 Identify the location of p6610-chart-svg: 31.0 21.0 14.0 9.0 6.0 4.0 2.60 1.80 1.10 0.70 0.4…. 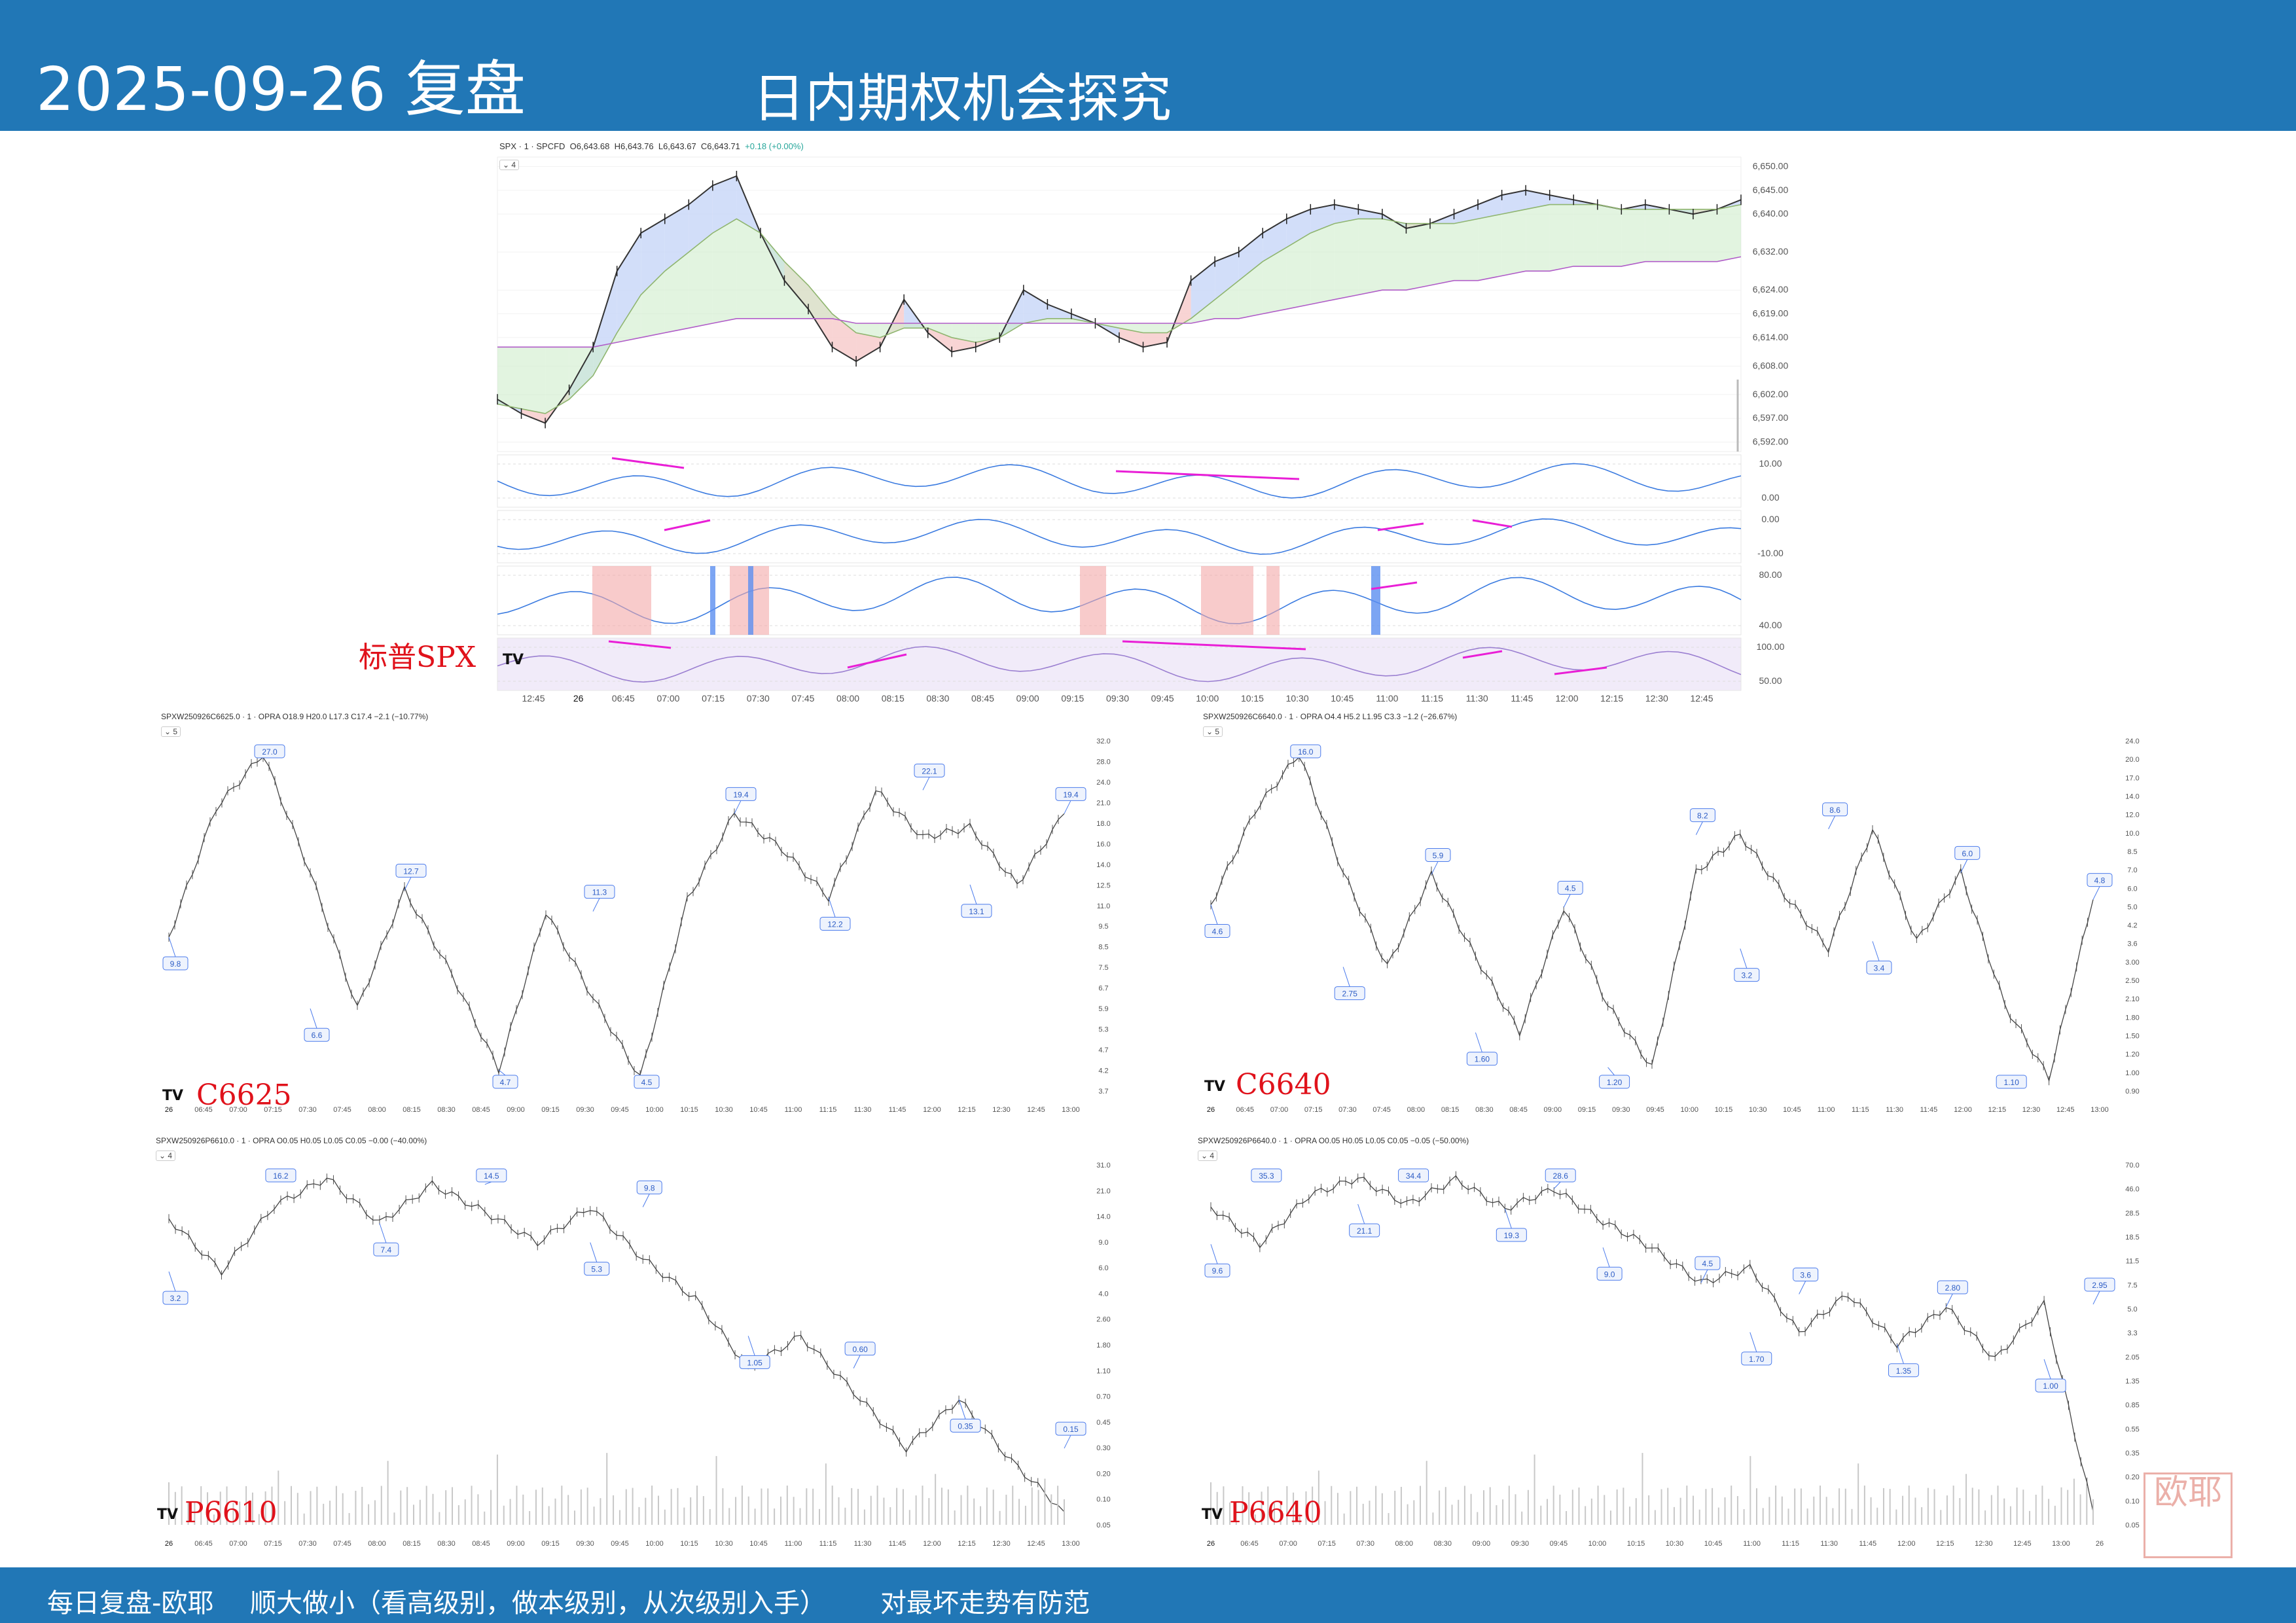
(636, 1355).